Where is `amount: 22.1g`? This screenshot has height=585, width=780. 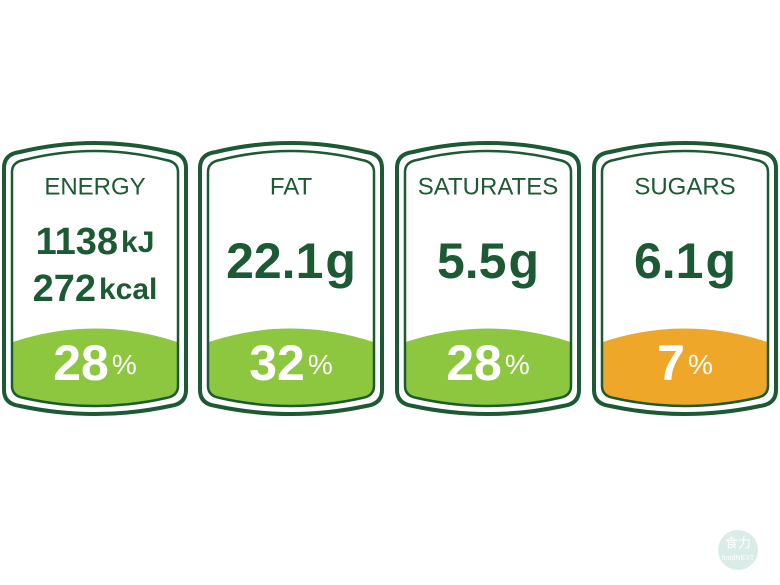
amount: 22.1g is located at coordinates (291, 261).